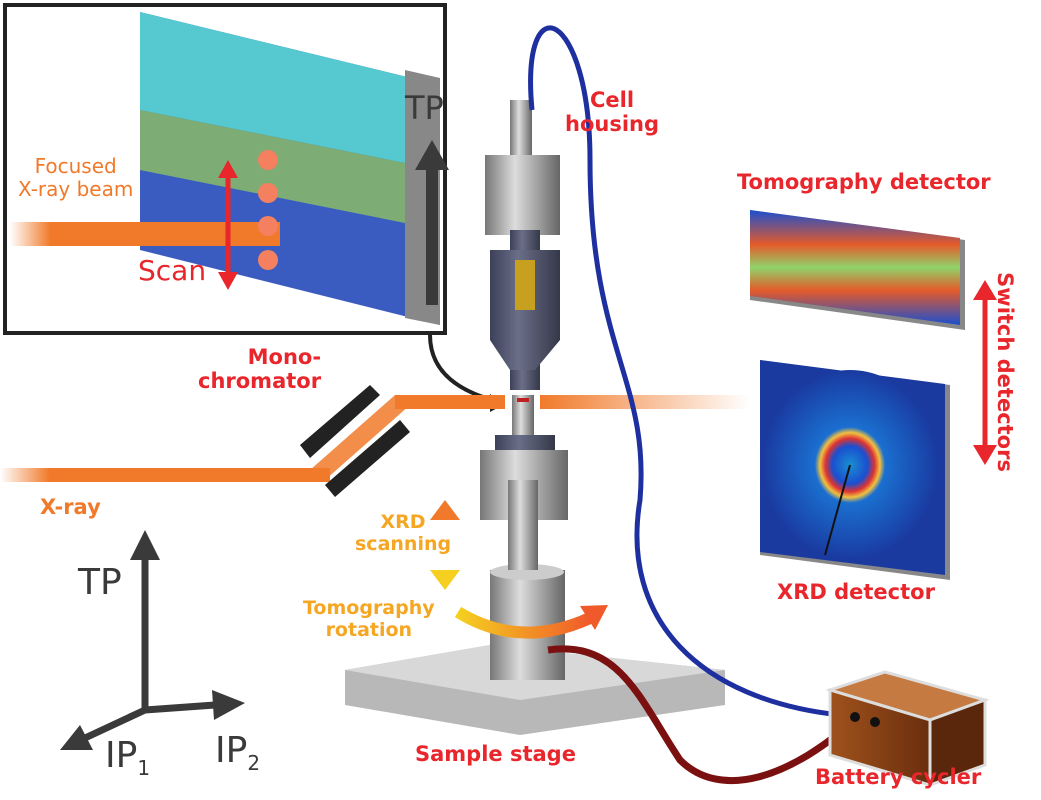  Describe the element at coordinates (523, 622) in the screenshot. I see `rotation-arrow` at that location.